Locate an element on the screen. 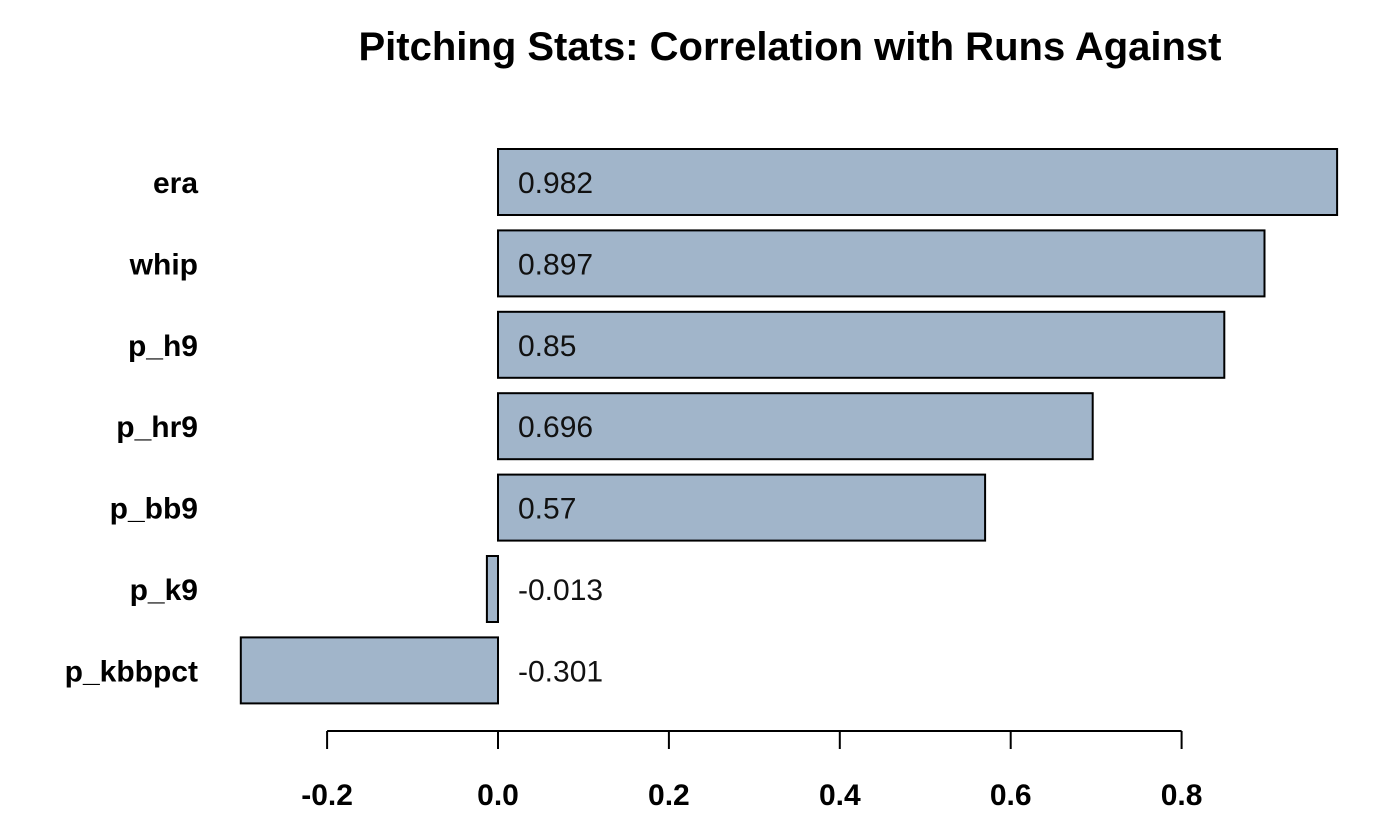 This screenshot has width=1400, height=831. x-tick-label-0-4: 0.4 is located at coordinates (840, 795).